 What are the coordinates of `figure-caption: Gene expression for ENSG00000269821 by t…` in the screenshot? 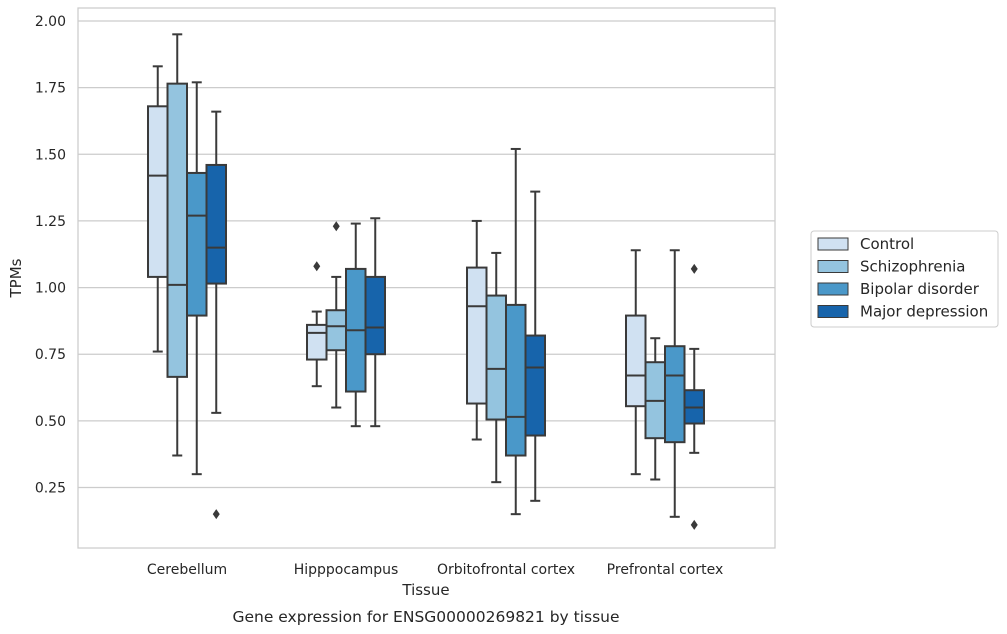 It's located at (425, 617).